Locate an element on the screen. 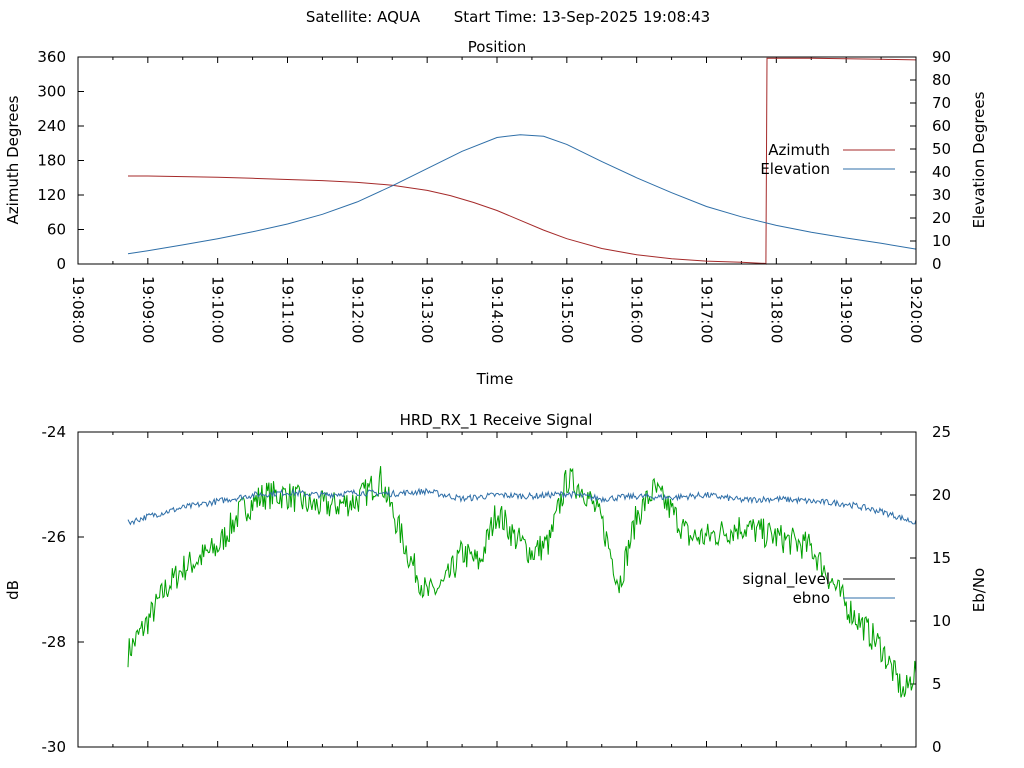 This screenshot has height=768, width=1024. x-tick-label: 19:16:00 is located at coordinates (637, 309).